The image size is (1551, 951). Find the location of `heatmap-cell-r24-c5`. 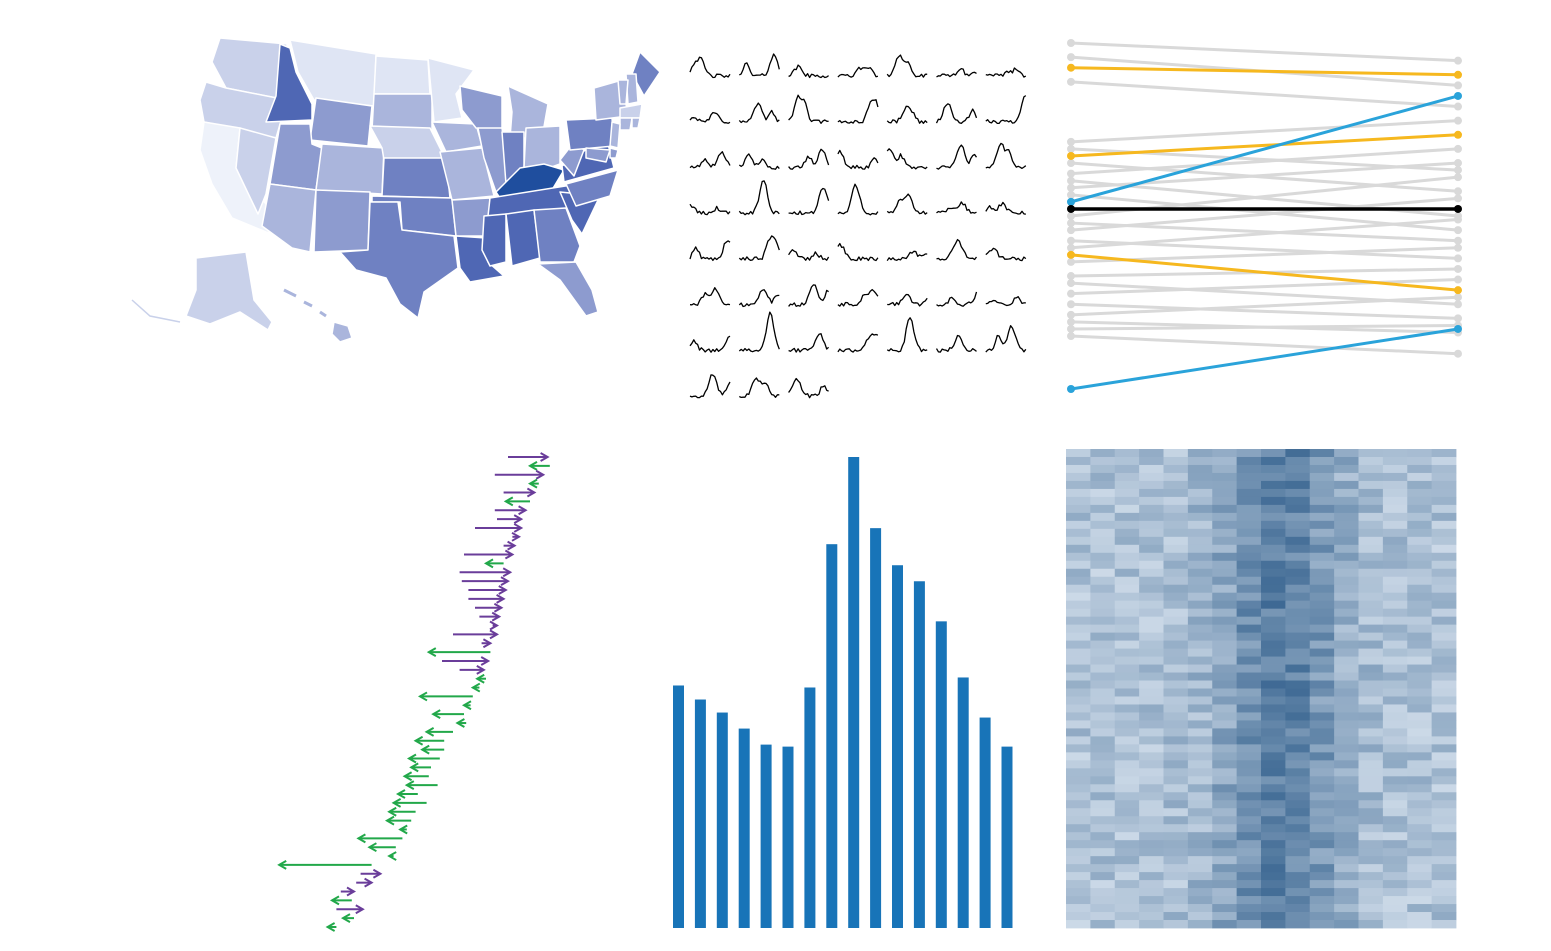

heatmap-cell-r24-c5 is located at coordinates (1176, 636).